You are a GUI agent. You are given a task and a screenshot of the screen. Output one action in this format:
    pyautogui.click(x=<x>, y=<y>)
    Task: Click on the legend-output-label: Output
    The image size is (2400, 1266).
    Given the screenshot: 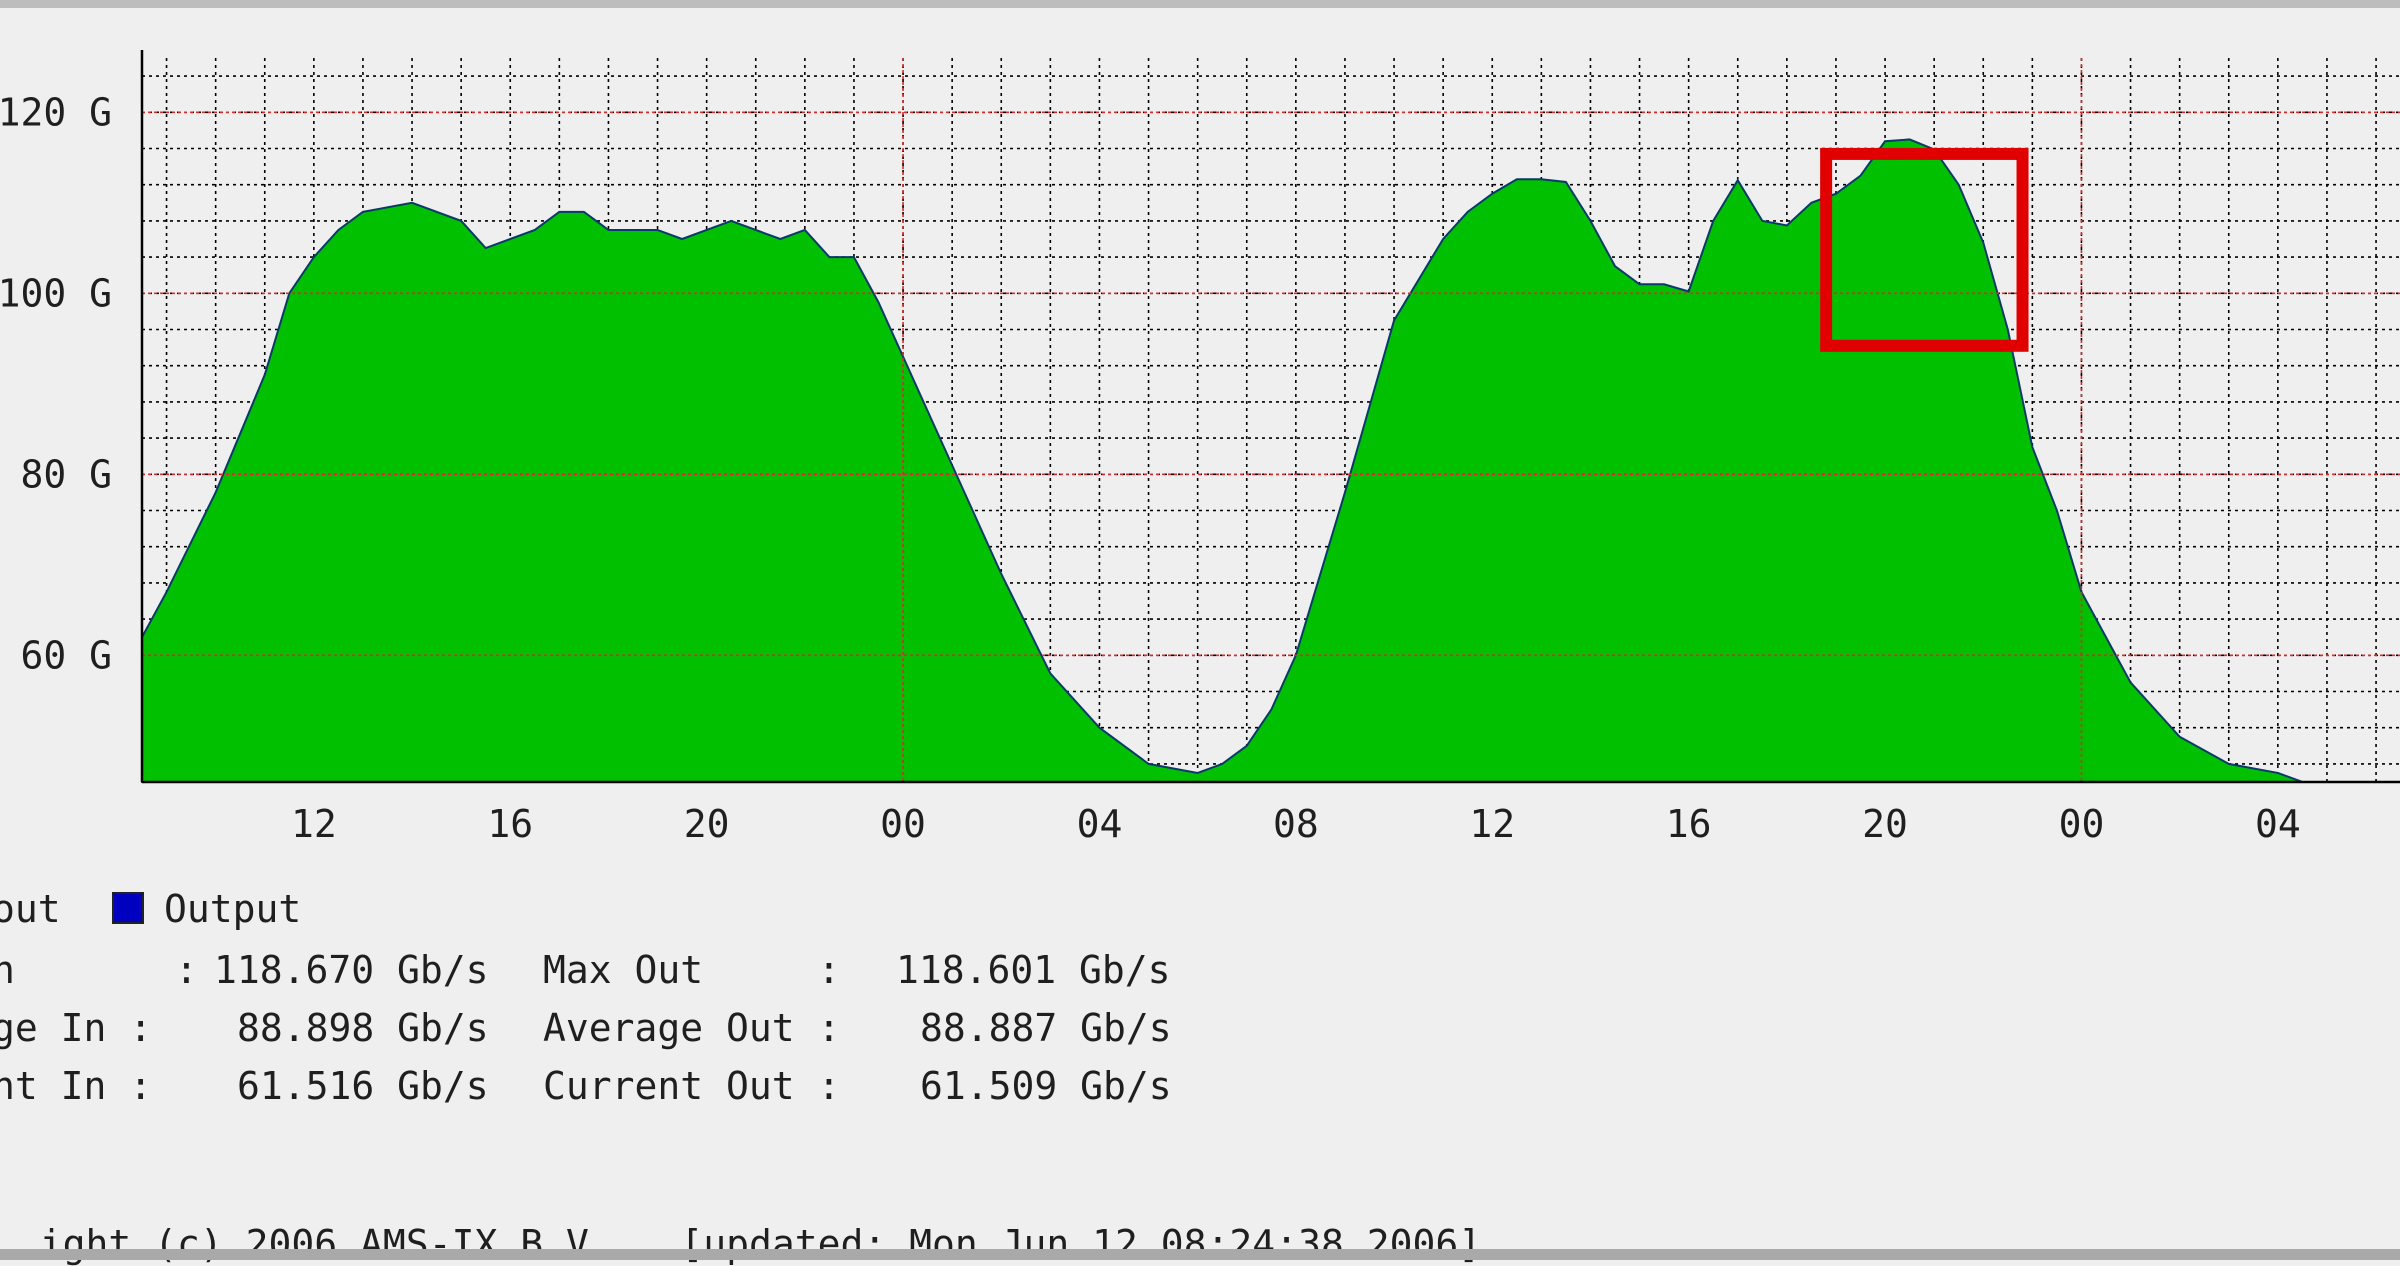 What is the action you would take?
    pyautogui.click(x=233, y=909)
    